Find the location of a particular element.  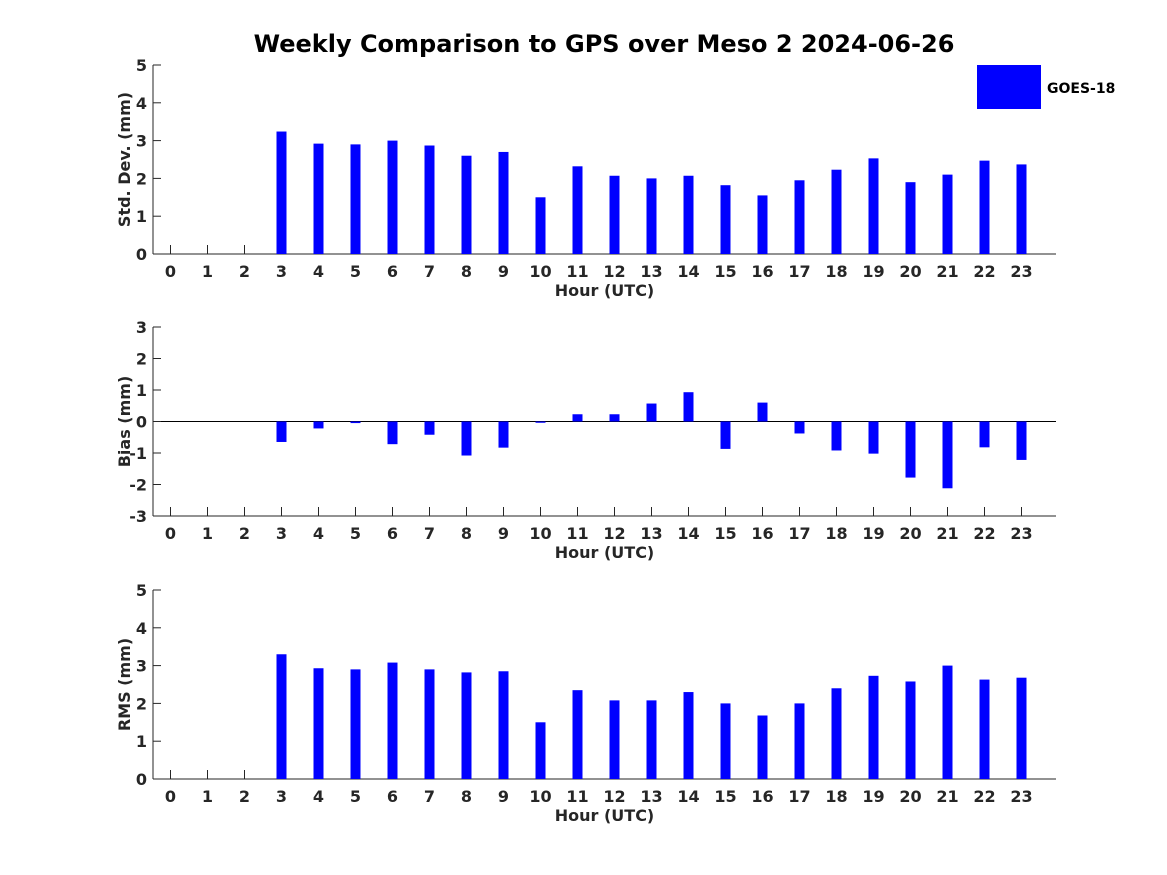

x-axis-label: Hour (UTC) is located at coordinates (605, 290).